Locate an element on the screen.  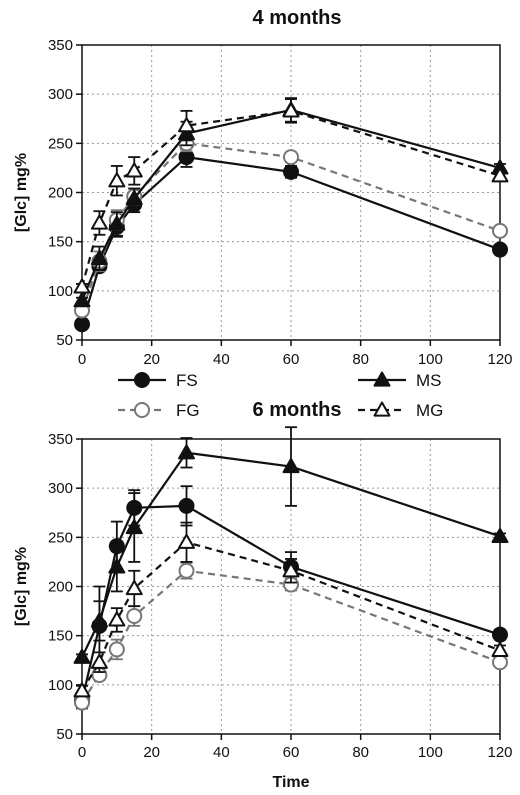
legend-item-mg: MG is located at coordinates (400, 410).